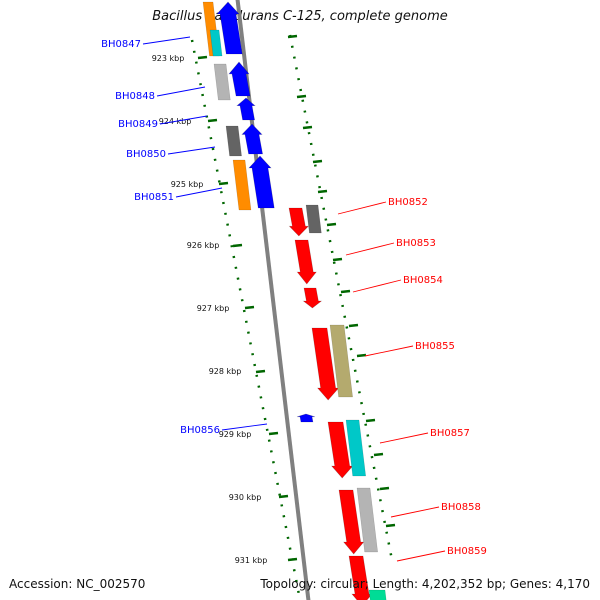 This screenshot has width=600, height=600. Describe the element at coordinates (377, 594) in the screenshot. I see `green-feature` at that location.